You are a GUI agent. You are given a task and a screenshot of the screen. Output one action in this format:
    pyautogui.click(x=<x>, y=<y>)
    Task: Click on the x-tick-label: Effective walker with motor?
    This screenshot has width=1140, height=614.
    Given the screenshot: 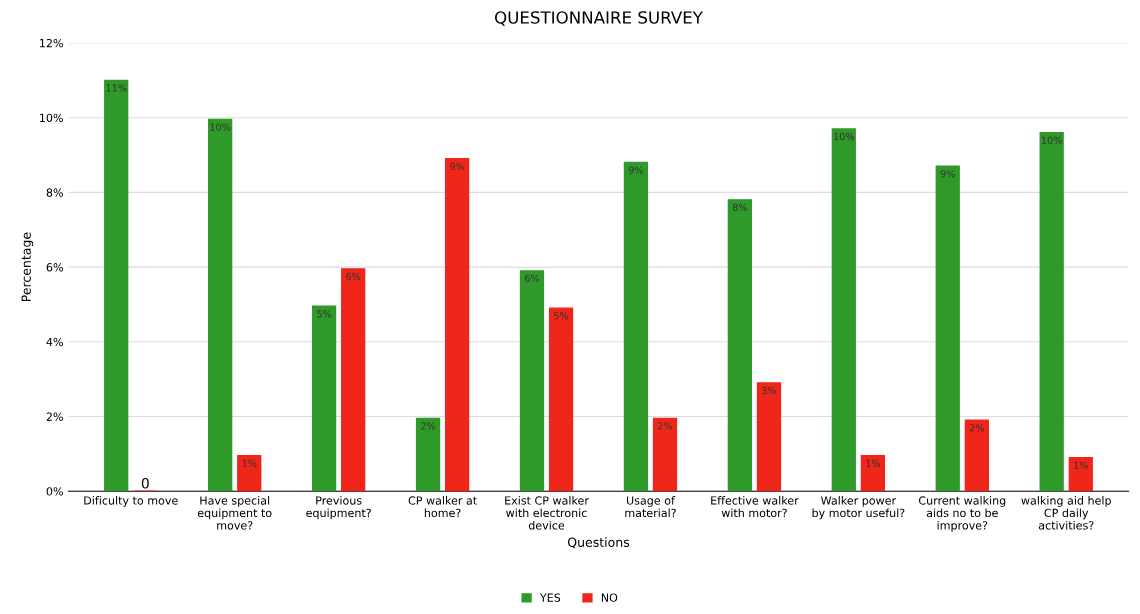 What is the action you would take?
    pyautogui.click(x=755, y=507)
    